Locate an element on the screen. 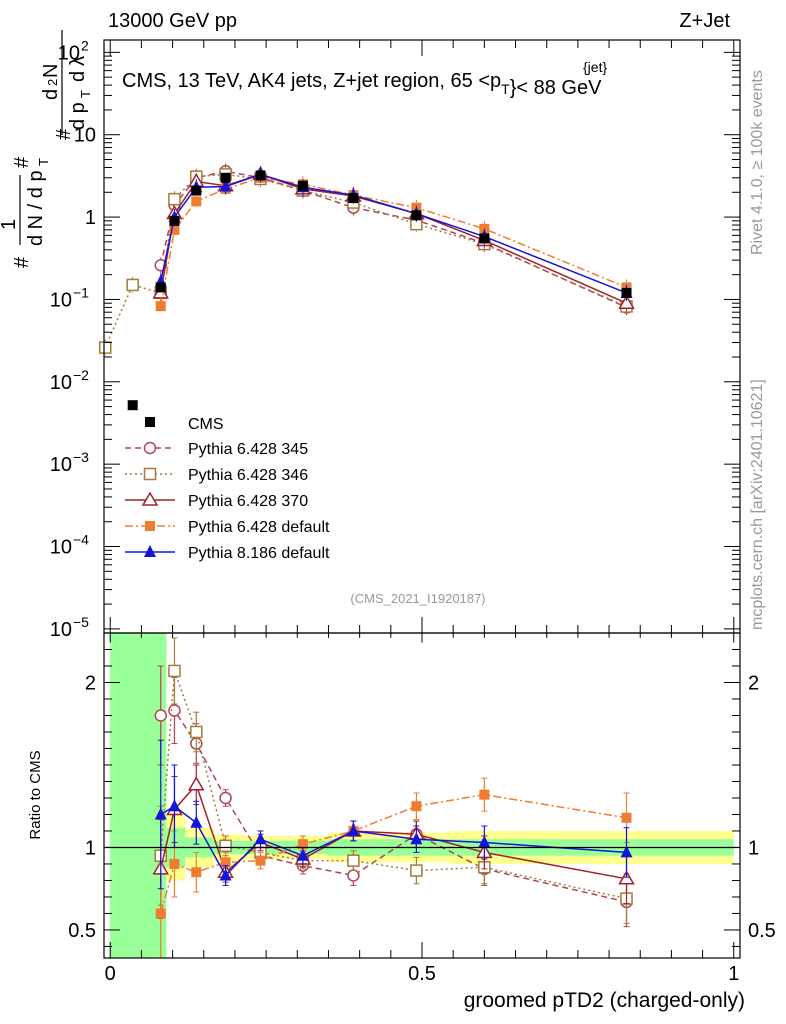 The image size is (786, 1024). svg-text: N is located at coordinates (51, 71).